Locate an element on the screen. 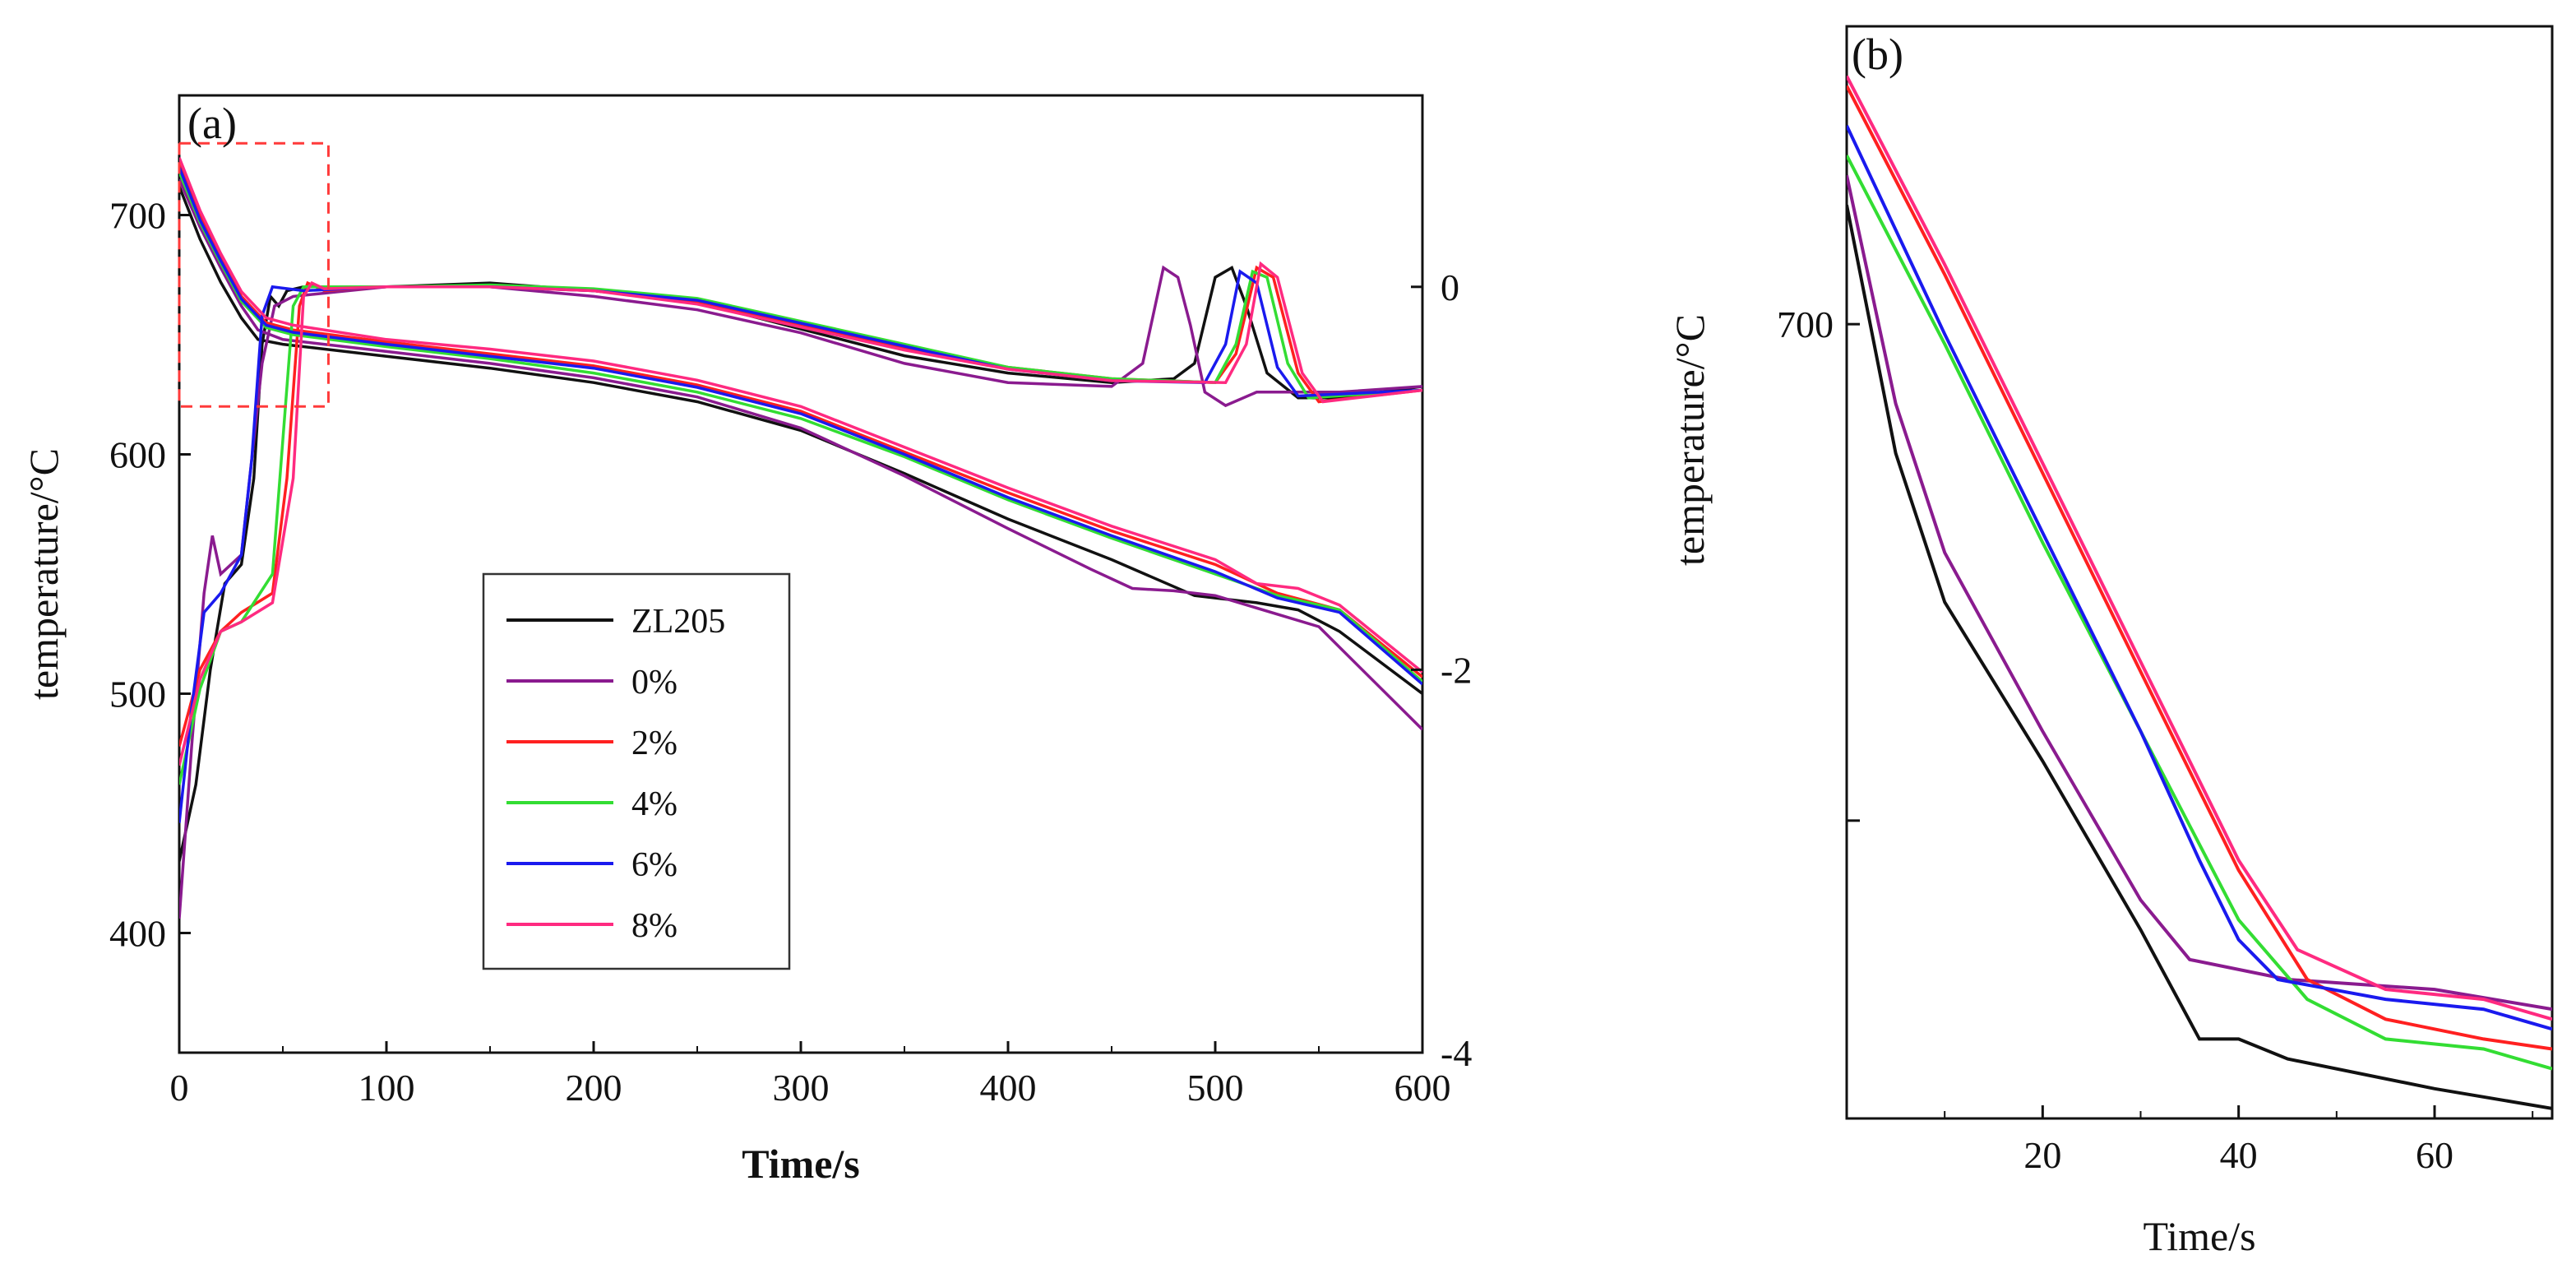  x-tick-label: 60 is located at coordinates (2434, 1155).